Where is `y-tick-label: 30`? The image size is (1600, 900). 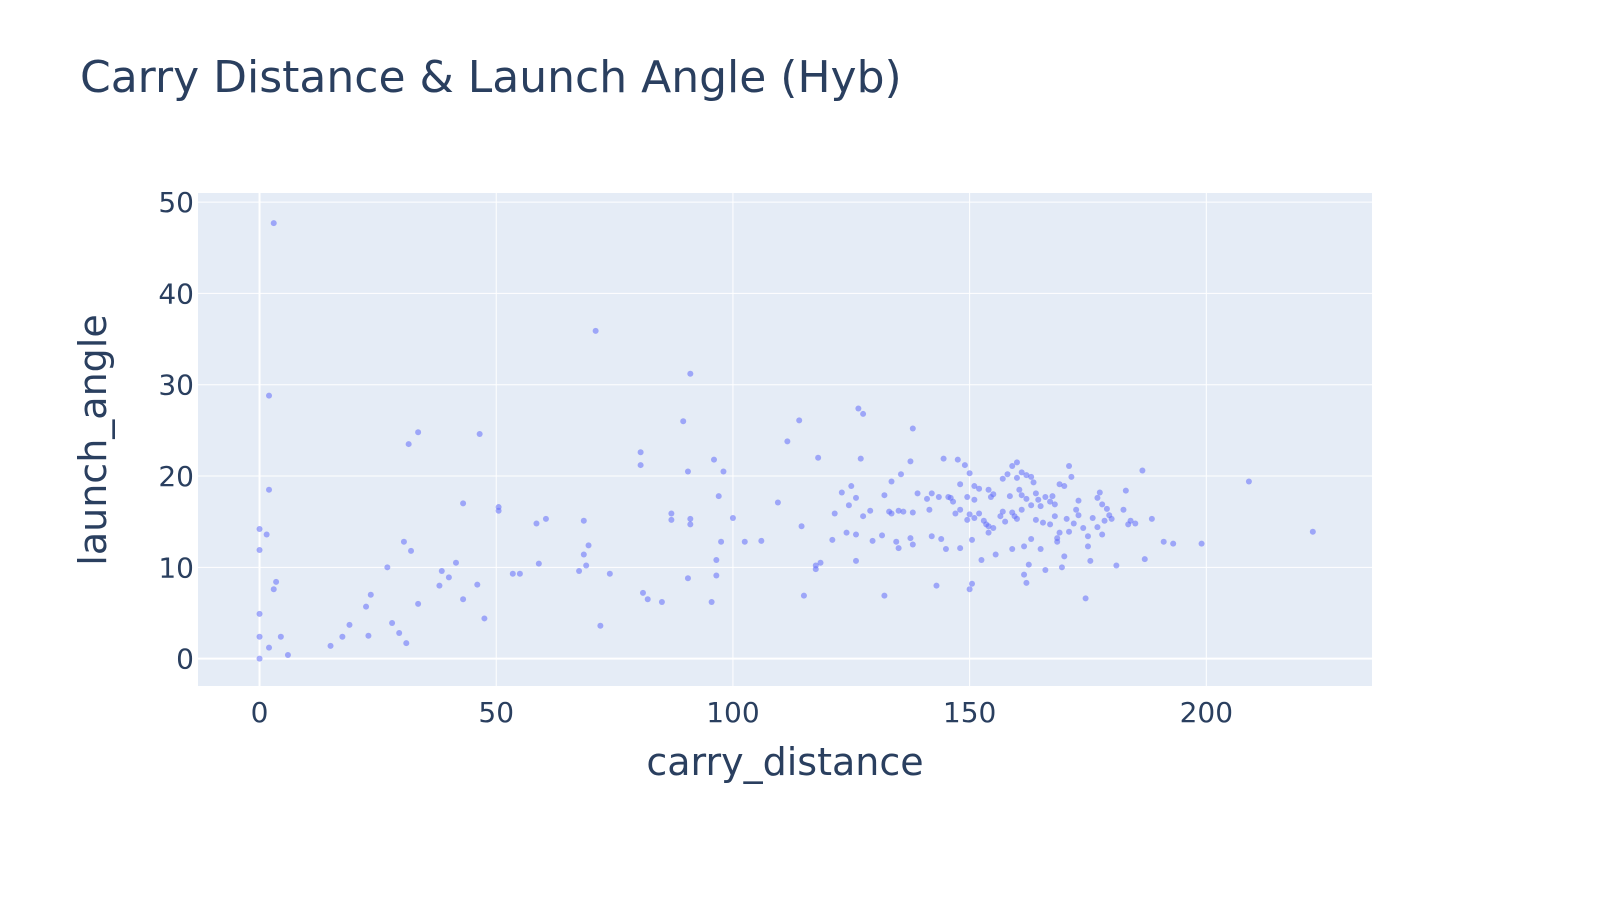 y-tick-label: 30 is located at coordinates (176, 385).